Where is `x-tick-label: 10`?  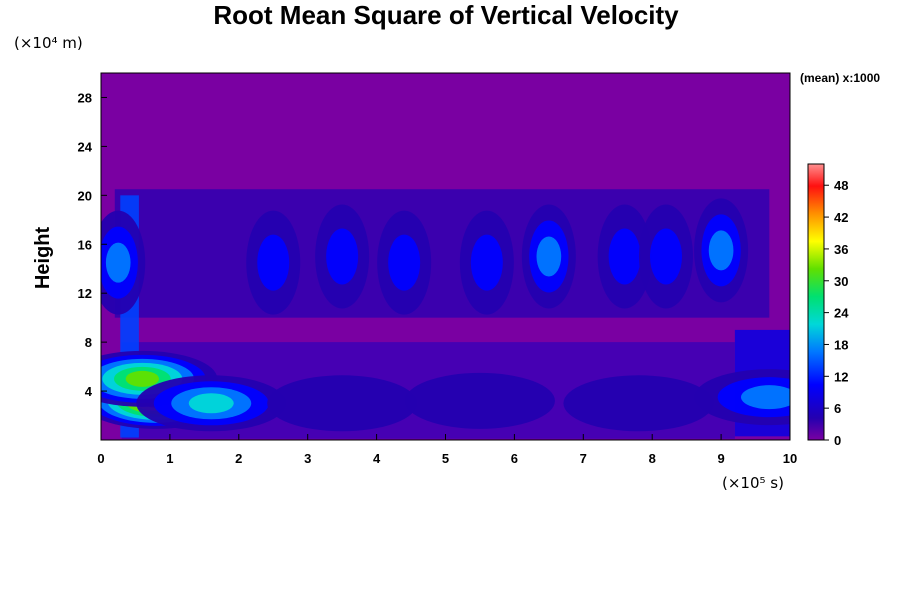 x-tick-label: 10 is located at coordinates (790, 458).